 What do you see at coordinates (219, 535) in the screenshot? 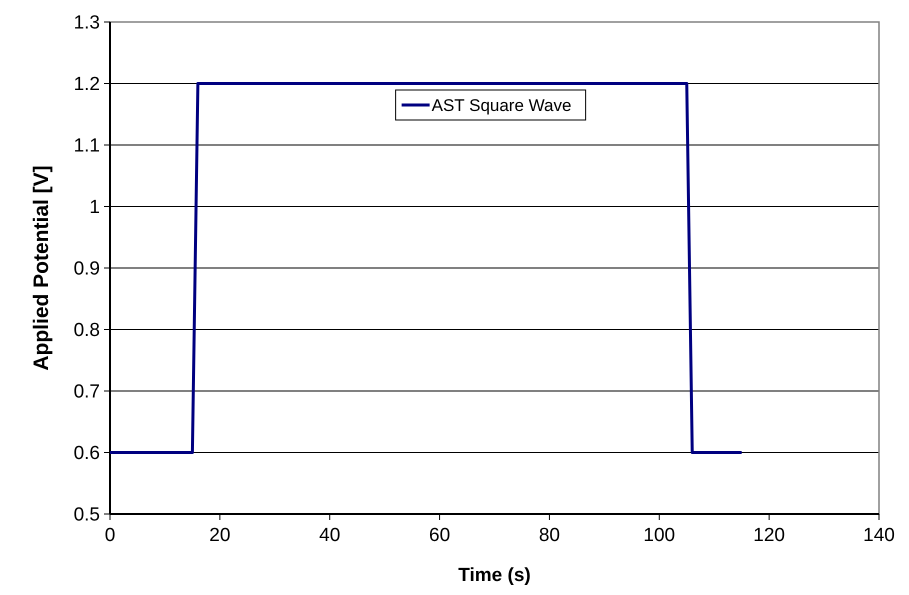
I see `x-tick-label: 20` at bounding box center [219, 535].